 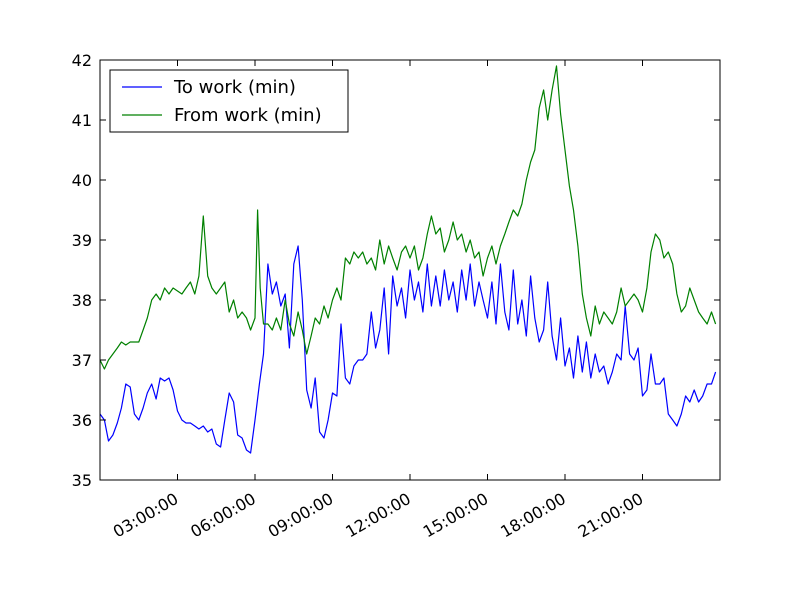 I want to click on y-tick-label: 37, so click(x=82, y=360).